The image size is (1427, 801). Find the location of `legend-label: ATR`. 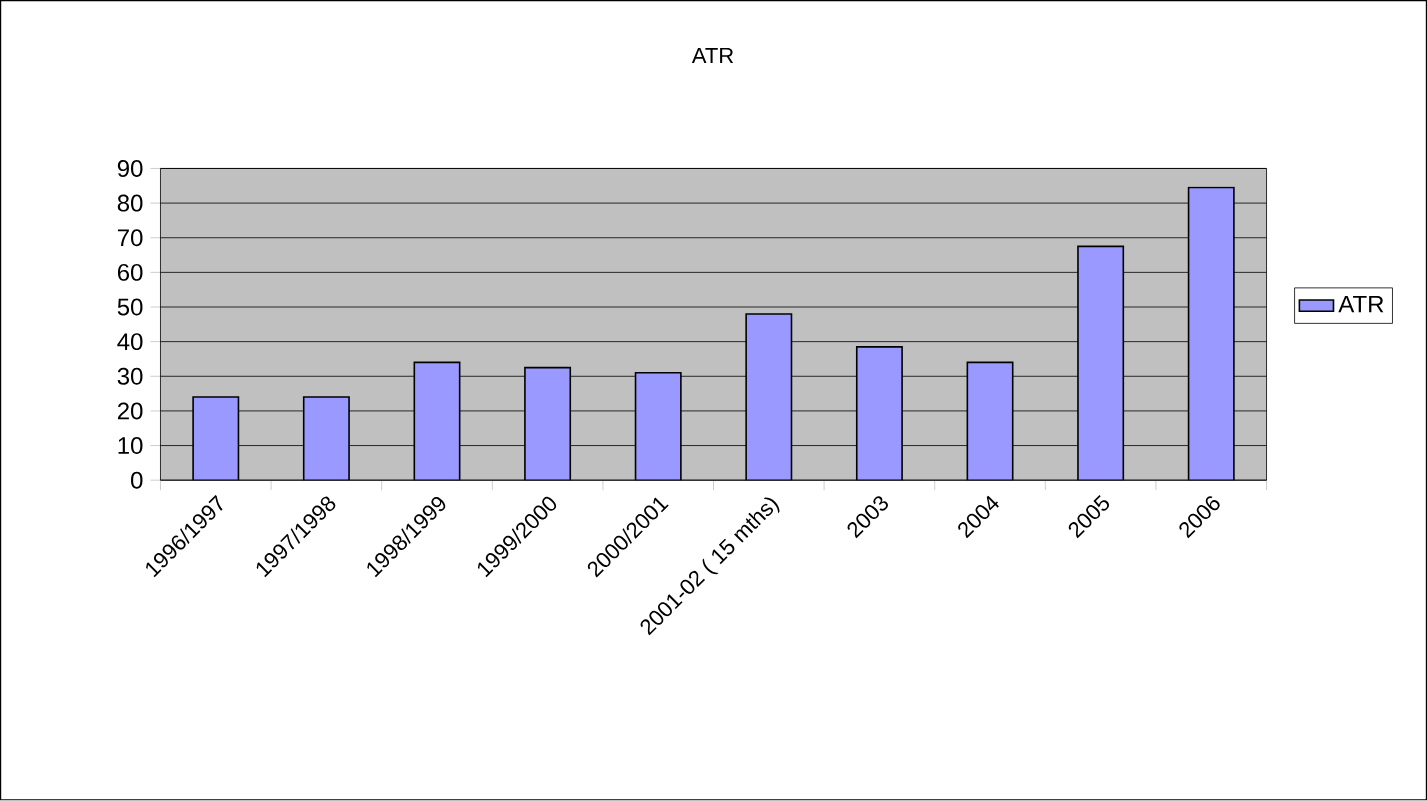

legend-label: ATR is located at coordinates (1361, 304).